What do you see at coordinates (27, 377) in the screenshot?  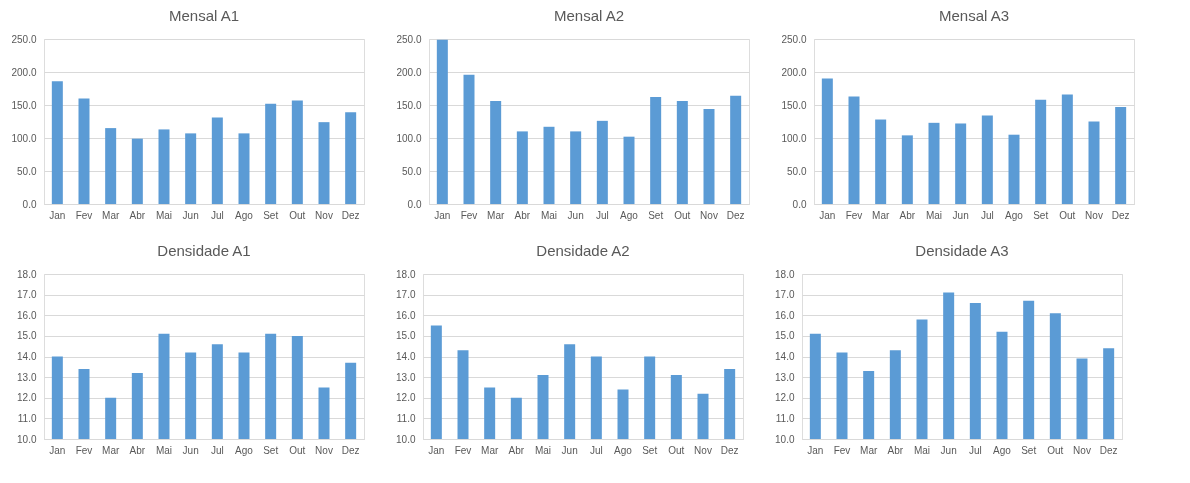 I see `y-tick-label: 13.0` at bounding box center [27, 377].